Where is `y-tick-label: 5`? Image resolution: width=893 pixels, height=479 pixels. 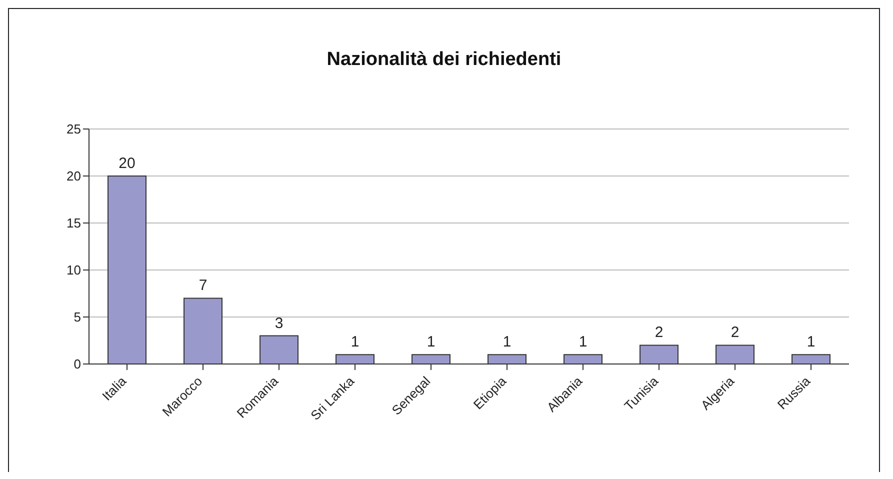
y-tick-label: 5 is located at coordinates (77, 317).